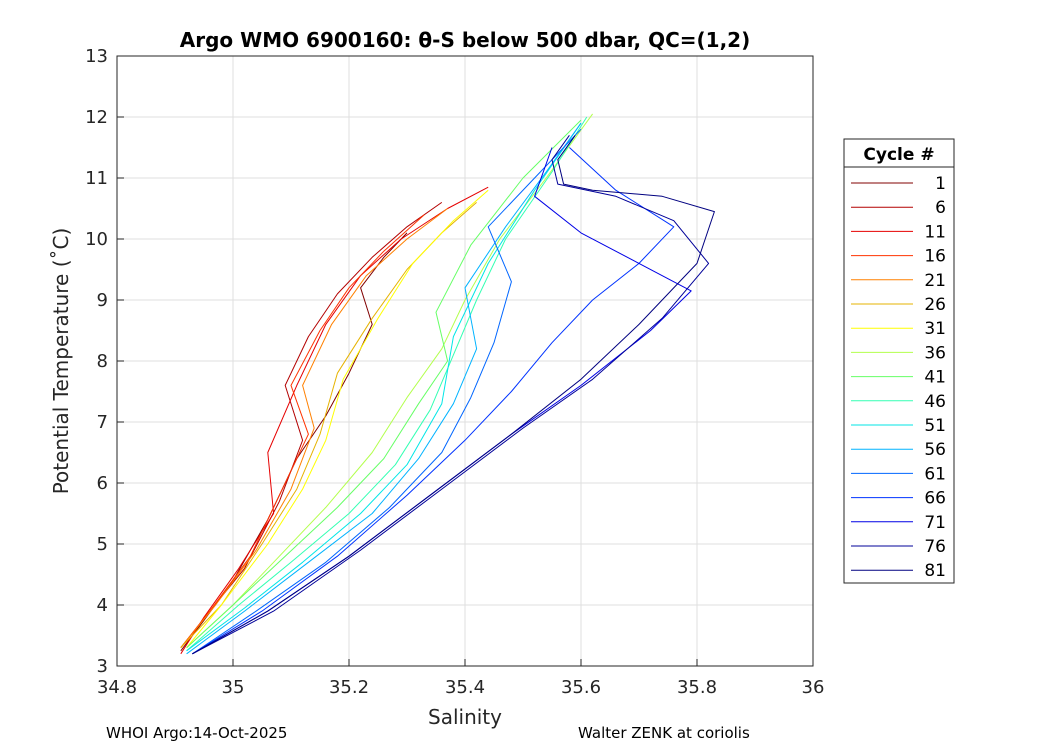  What do you see at coordinates (96, 117) in the screenshot?
I see `y-tick-label: 12` at bounding box center [96, 117].